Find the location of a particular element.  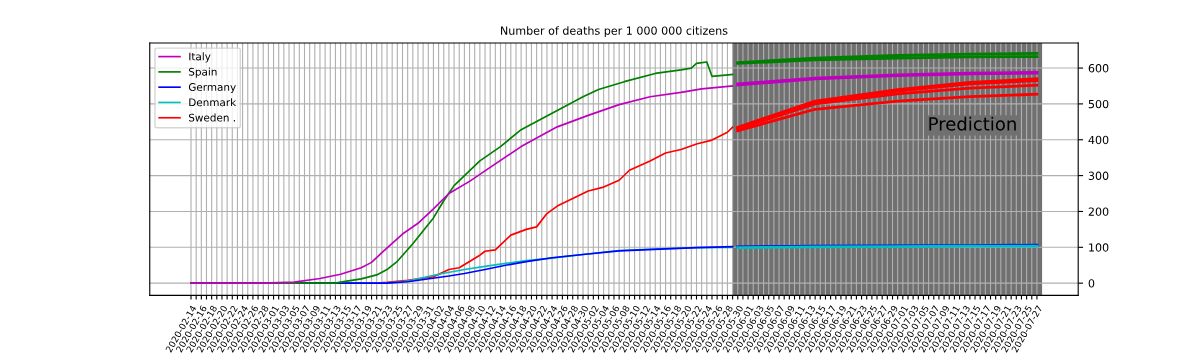

y-tick-label: 0 is located at coordinates (1091, 283).